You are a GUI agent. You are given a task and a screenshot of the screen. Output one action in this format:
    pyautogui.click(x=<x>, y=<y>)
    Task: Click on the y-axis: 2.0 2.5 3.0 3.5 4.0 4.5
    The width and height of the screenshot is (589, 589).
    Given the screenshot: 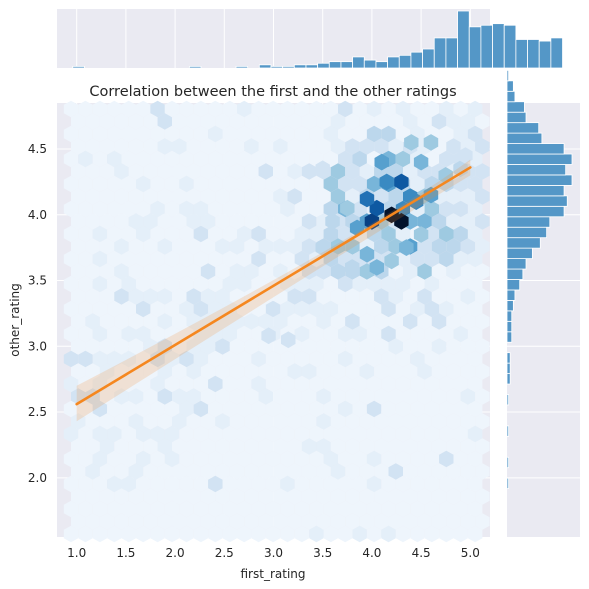 What is the action you would take?
    pyautogui.click(x=37, y=313)
    